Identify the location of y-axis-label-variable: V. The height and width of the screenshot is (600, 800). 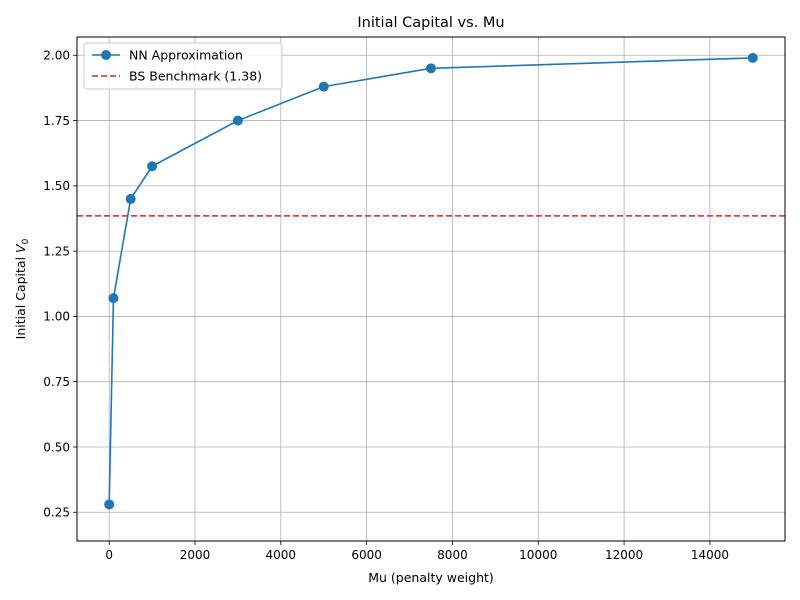
(20, 248).